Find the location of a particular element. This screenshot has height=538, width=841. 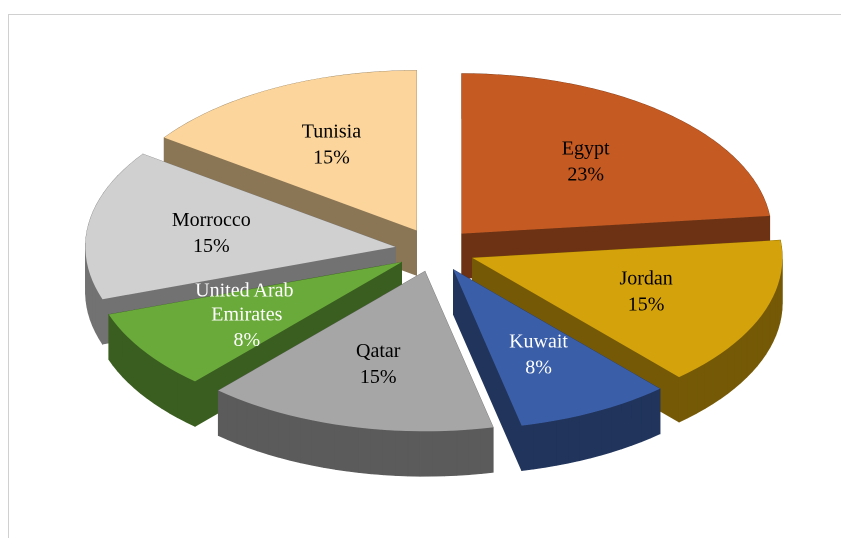

label-line: Emirates is located at coordinates (246, 314).